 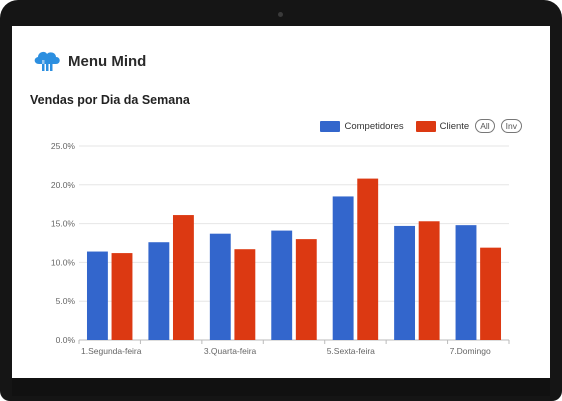 I want to click on x-tick-label: 5.Sexta-feira, so click(x=351, y=351).